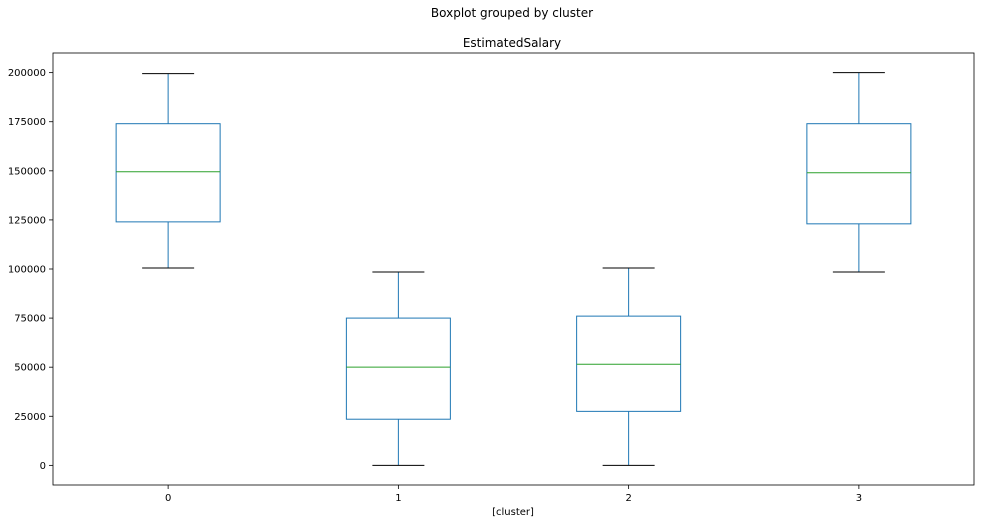 Image resolution: width=984 pixels, height=523 pixels. Describe the element at coordinates (628, 498) in the screenshot. I see `x-tick-label: 2` at that location.